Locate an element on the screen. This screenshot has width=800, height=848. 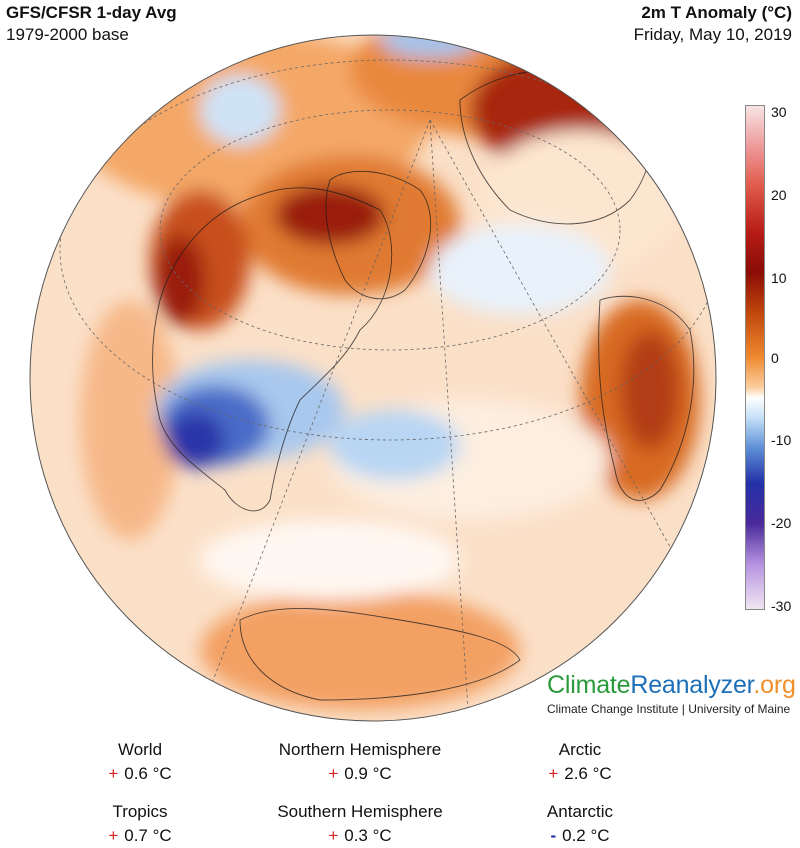
header-right: 2m T Anomaly (°C) Friday, May 10, 2019 is located at coordinates (713, 24).